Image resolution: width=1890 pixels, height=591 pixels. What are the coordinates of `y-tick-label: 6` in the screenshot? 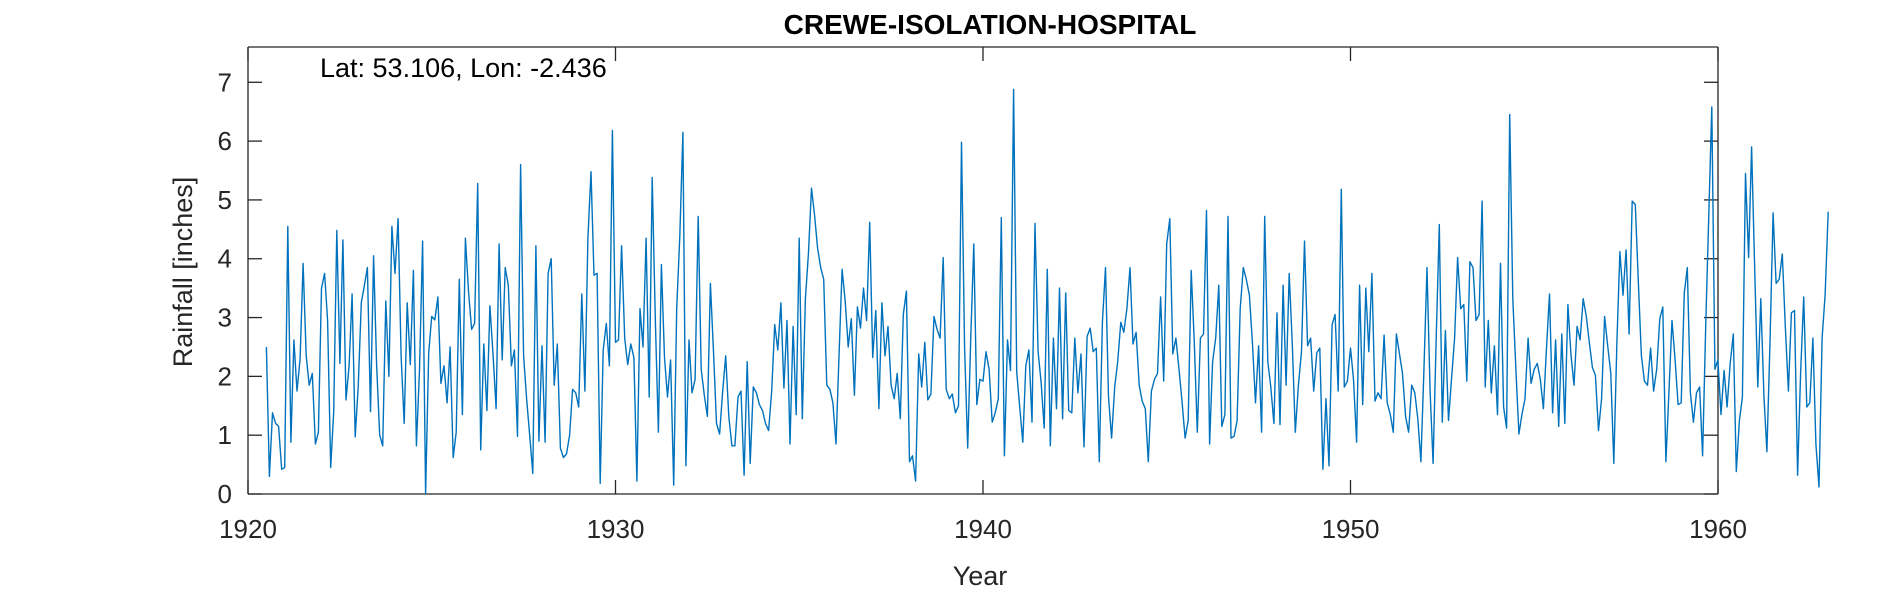 It's located at (225, 141).